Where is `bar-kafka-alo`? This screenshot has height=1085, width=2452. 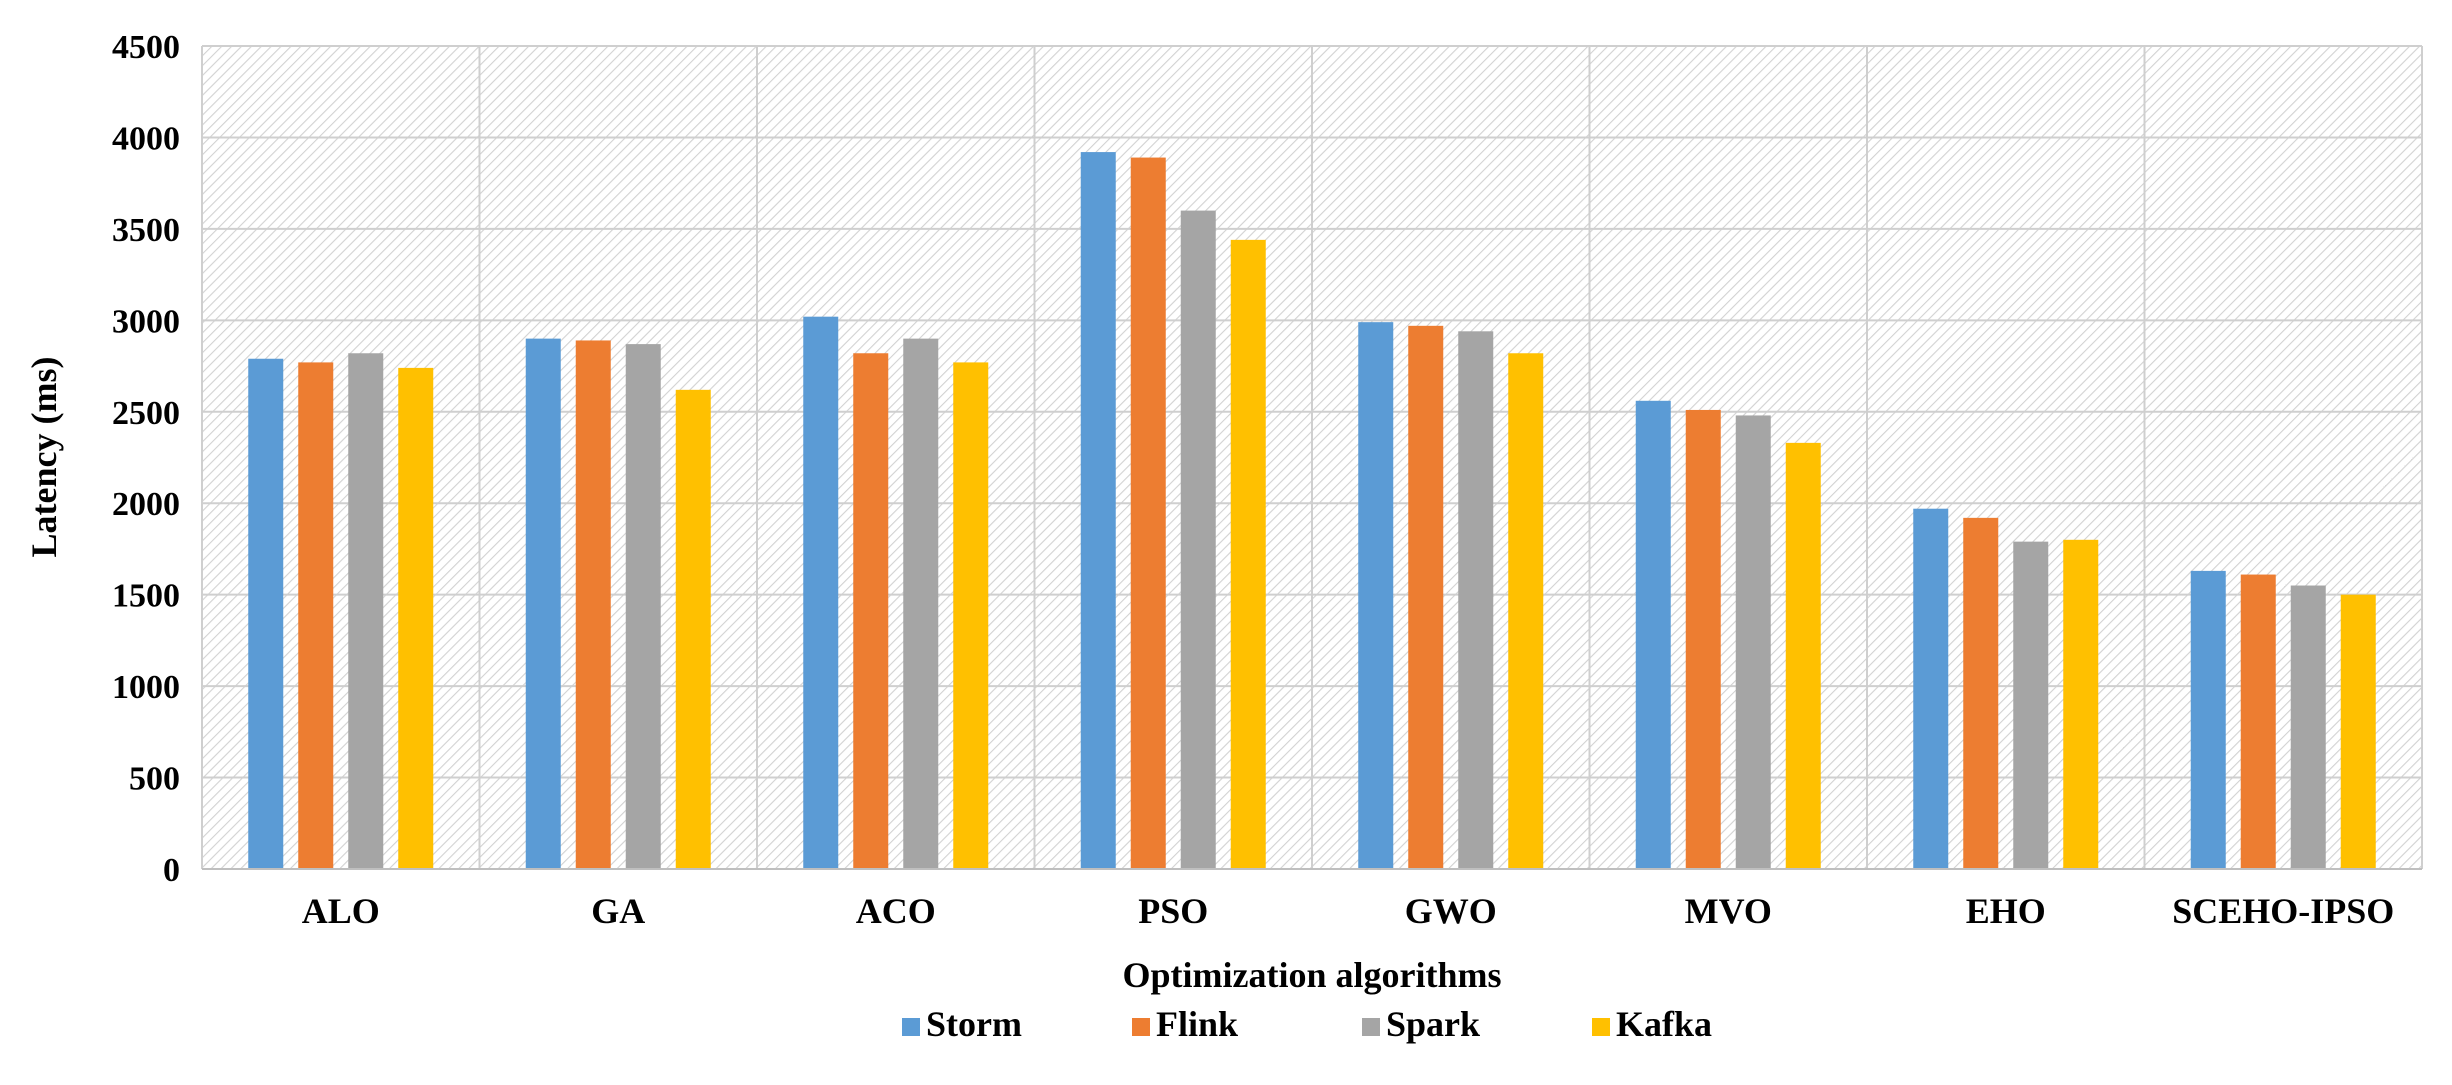
bar-kafka-alo is located at coordinates (416, 618).